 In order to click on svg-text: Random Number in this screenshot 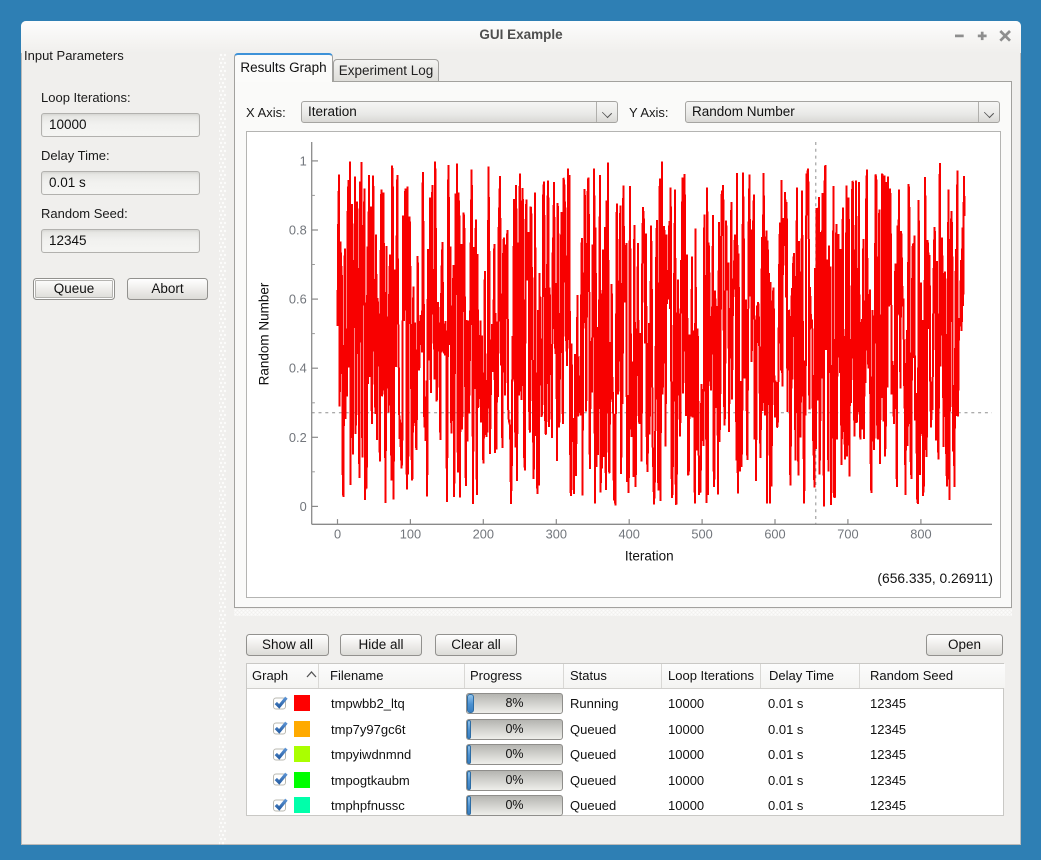, I will do `click(264, 333)`.